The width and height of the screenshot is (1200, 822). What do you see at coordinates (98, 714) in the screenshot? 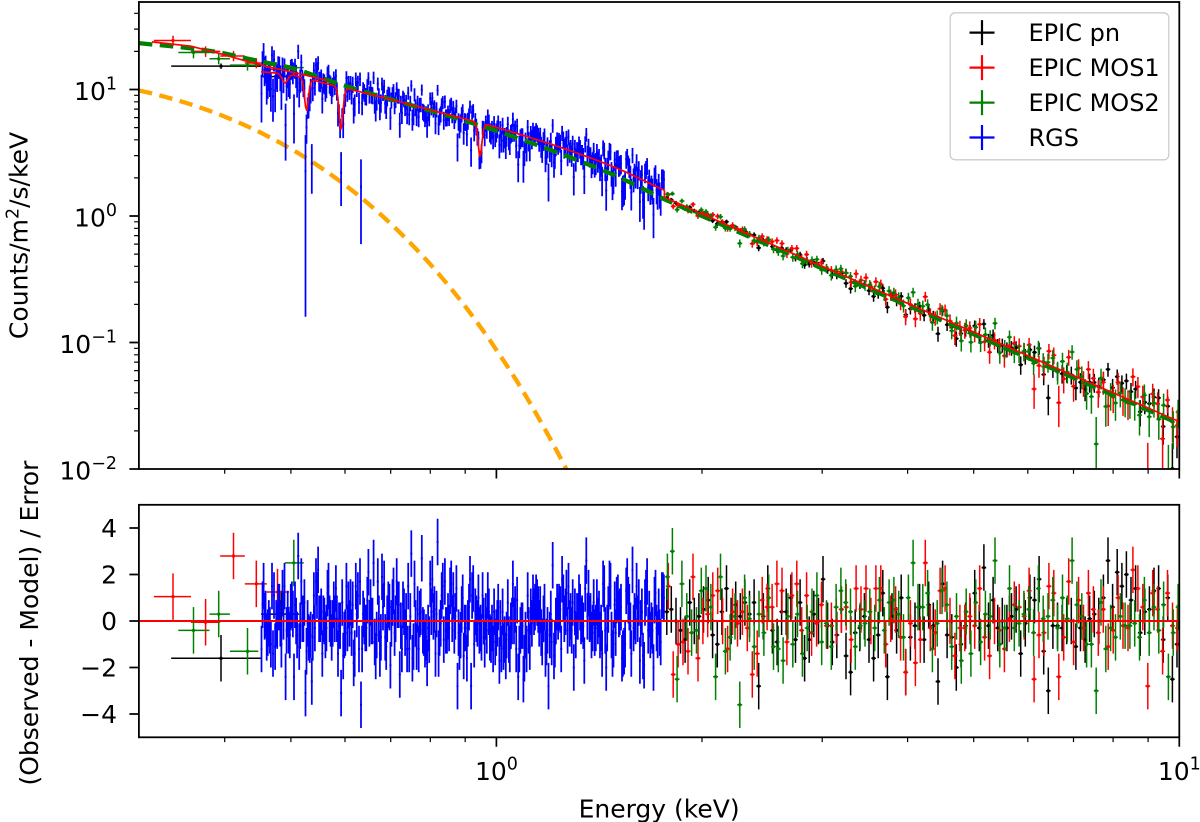
I see `ytick-label-bottom: −4` at bounding box center [98, 714].